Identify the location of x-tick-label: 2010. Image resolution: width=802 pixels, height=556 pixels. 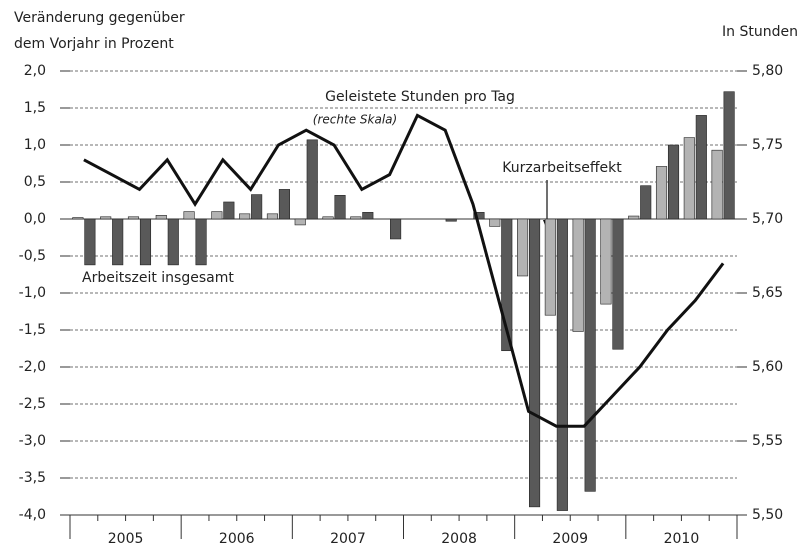
(682, 539).